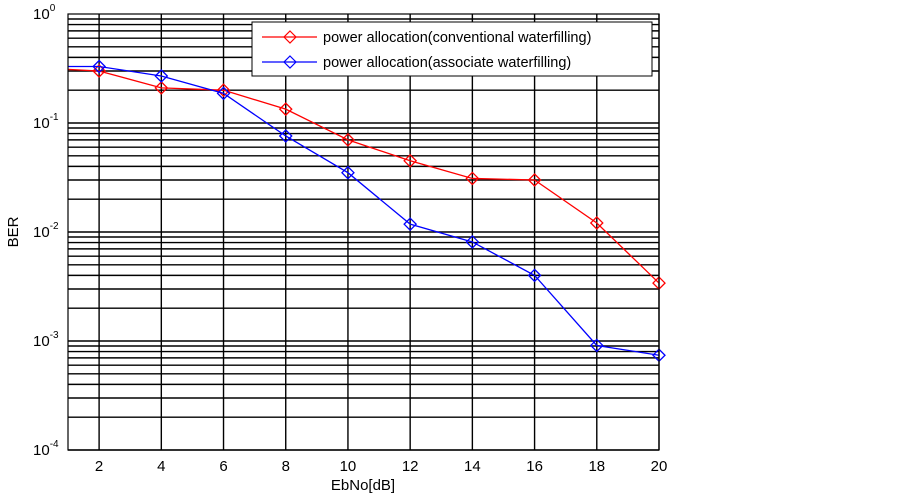  I want to click on x-tick-label: 20, so click(659, 466).